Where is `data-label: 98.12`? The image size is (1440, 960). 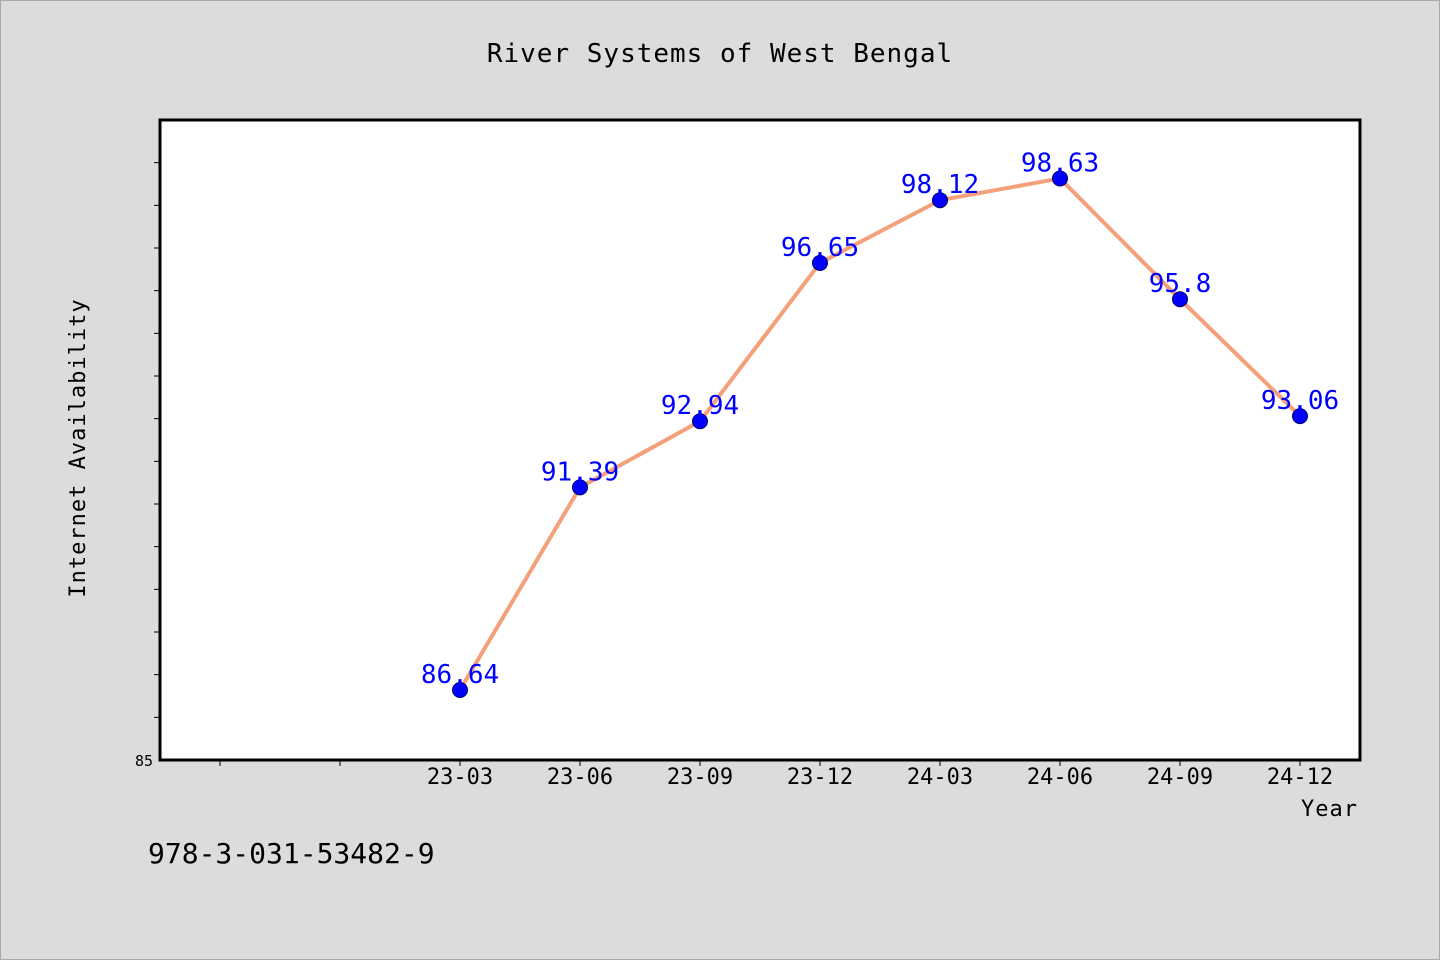 data-label: 98.12 is located at coordinates (940, 185).